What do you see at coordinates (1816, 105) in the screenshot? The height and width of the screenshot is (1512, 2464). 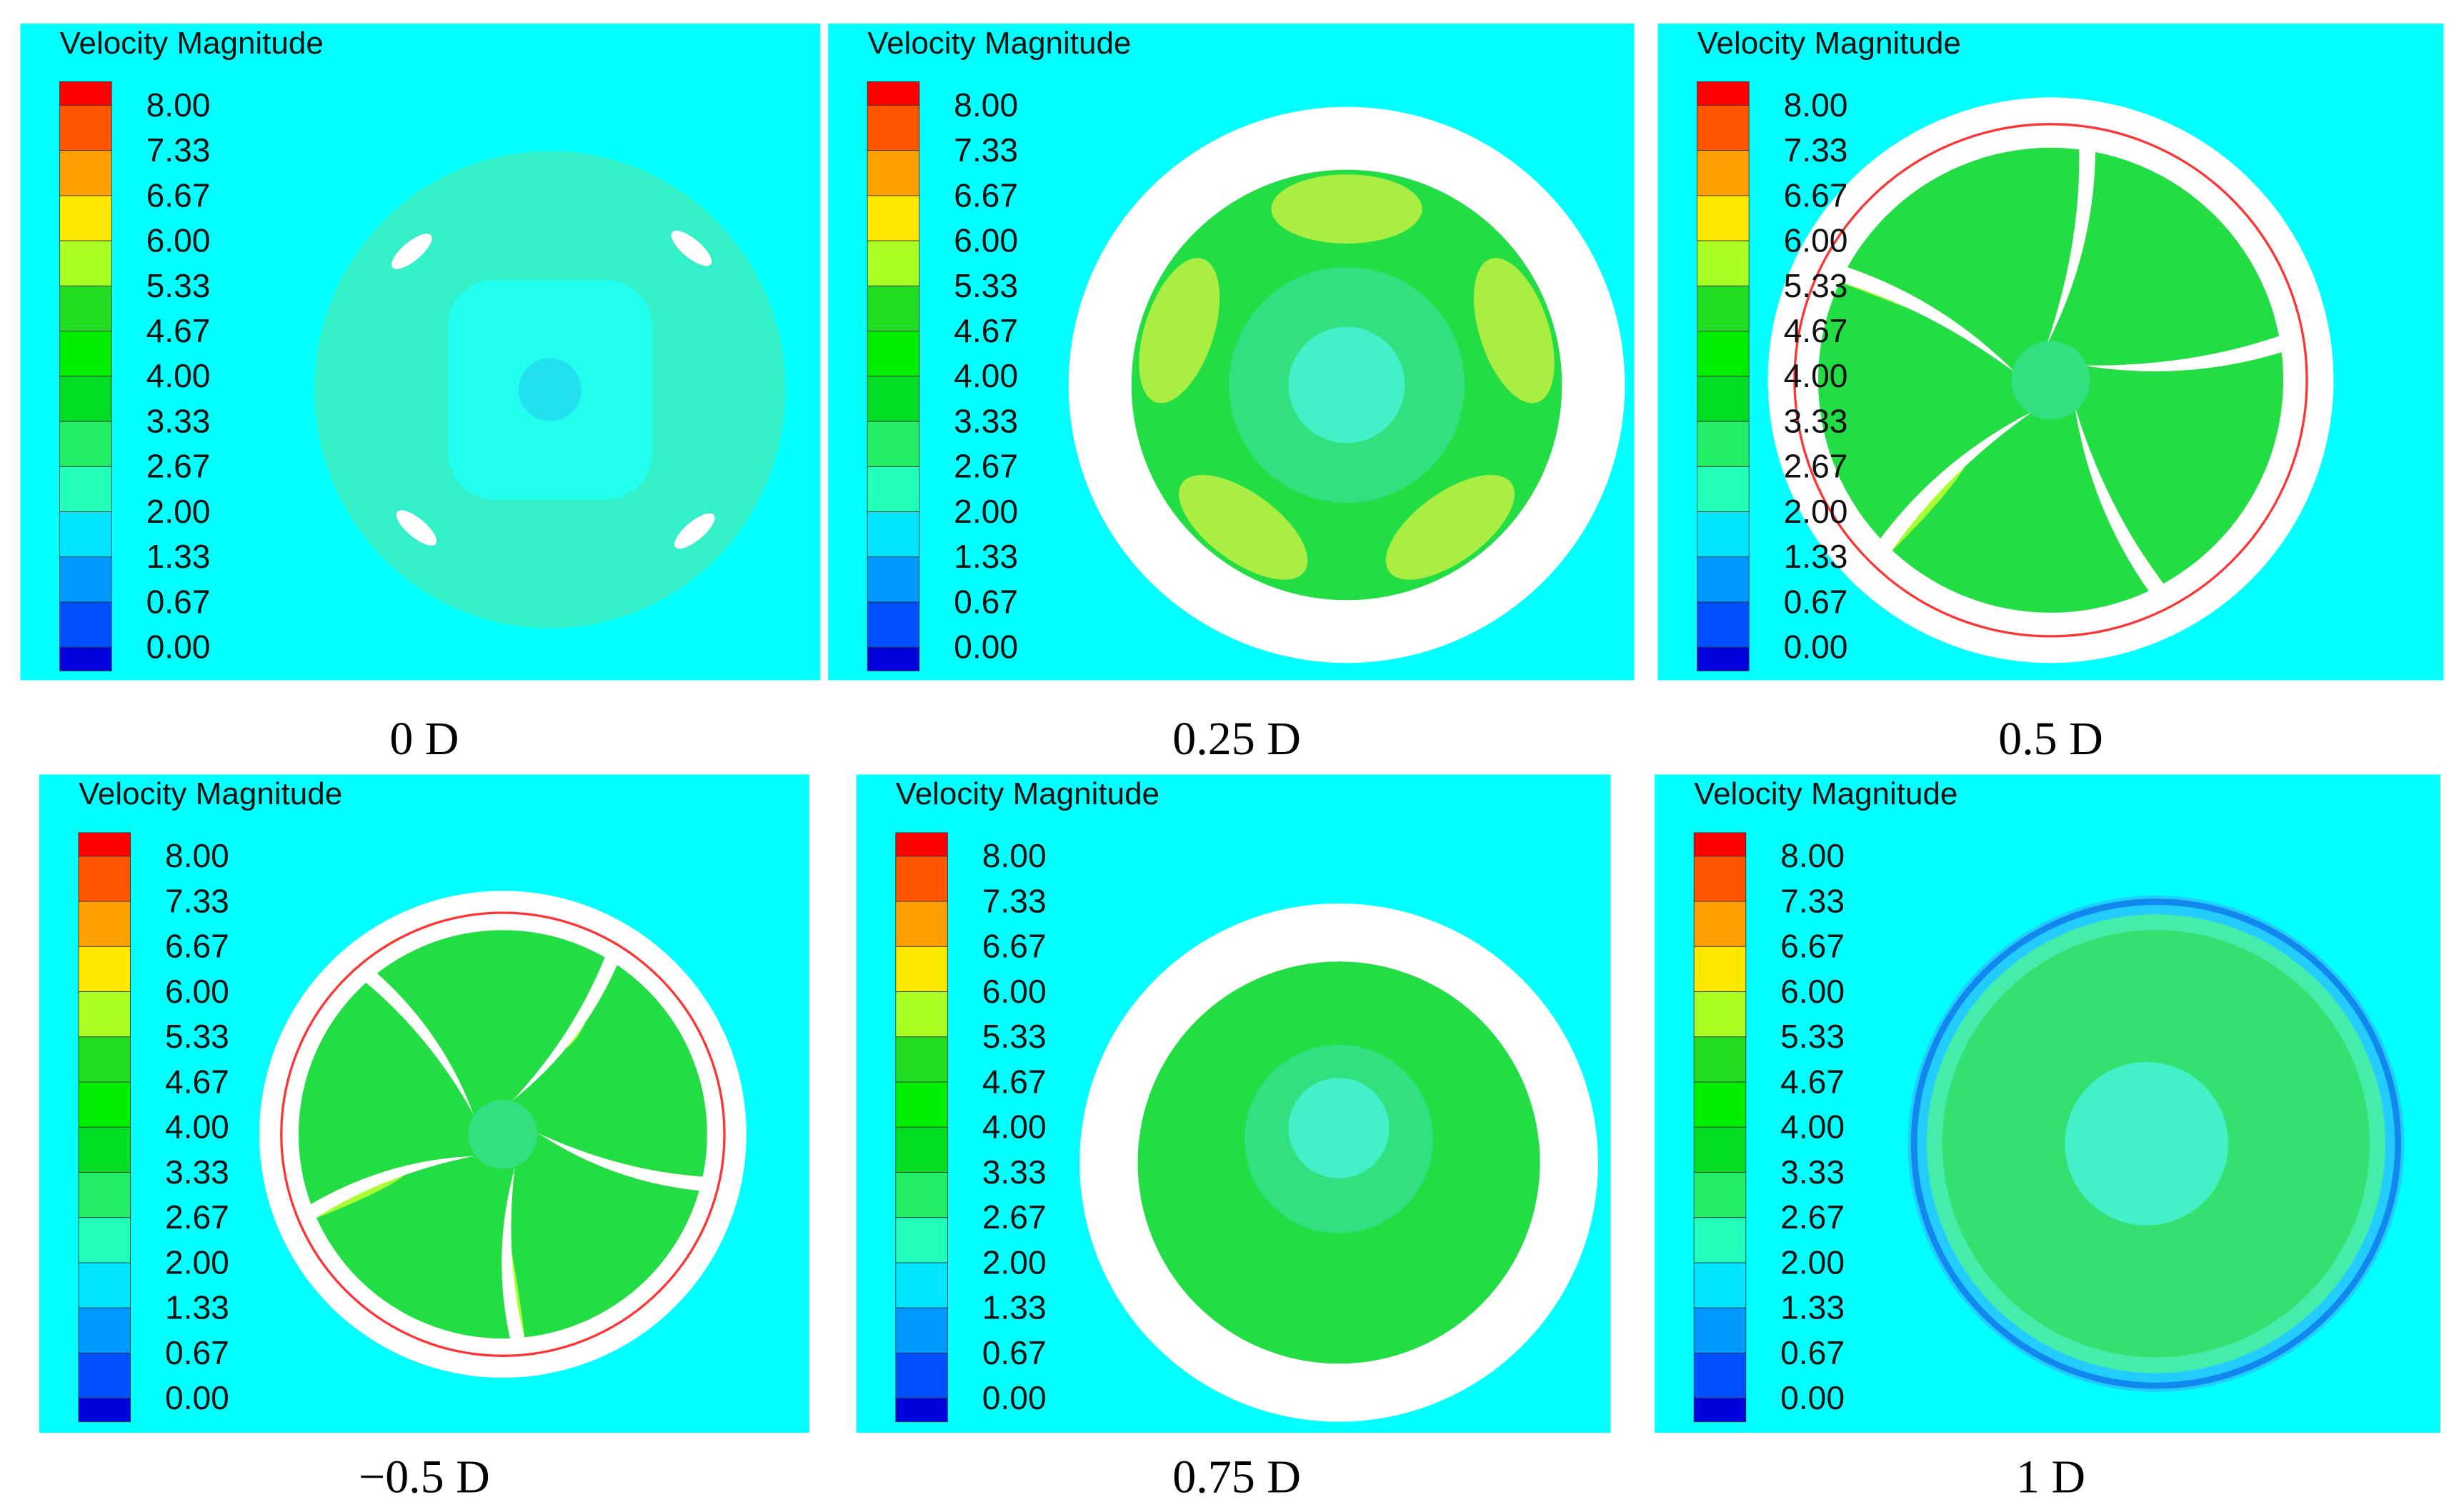 I see `legend-label: 8.00` at bounding box center [1816, 105].